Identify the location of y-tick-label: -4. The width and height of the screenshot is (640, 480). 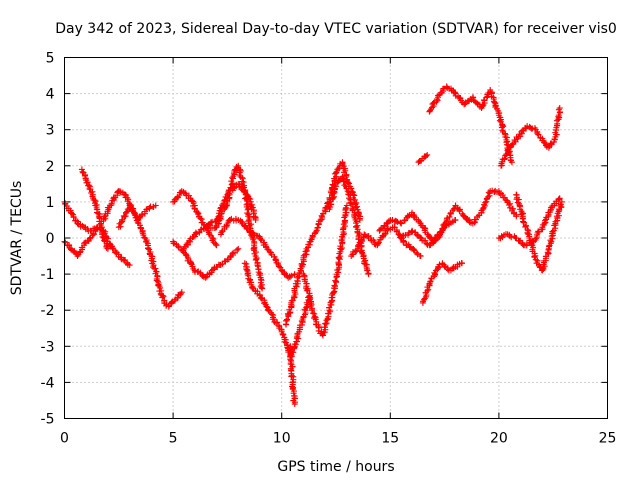
(48, 383).